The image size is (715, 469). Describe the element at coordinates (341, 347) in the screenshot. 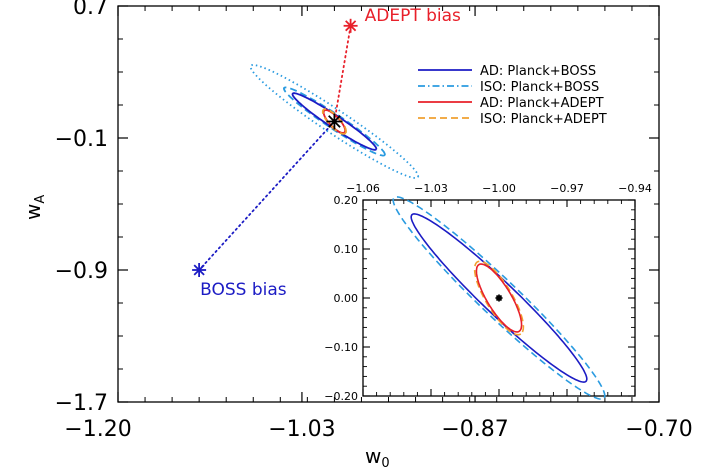

I see `inset-y-tick-label: −0.10` at that location.